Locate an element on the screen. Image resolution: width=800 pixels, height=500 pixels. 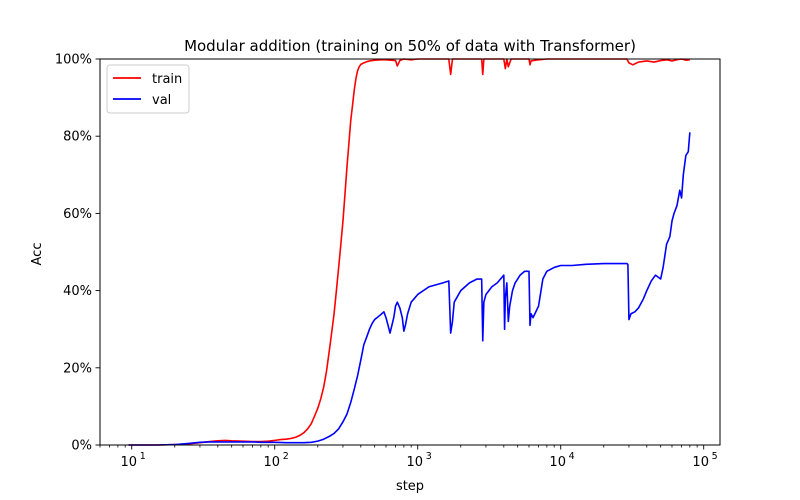
x-tick-exponent: 4 is located at coordinates (572, 456).